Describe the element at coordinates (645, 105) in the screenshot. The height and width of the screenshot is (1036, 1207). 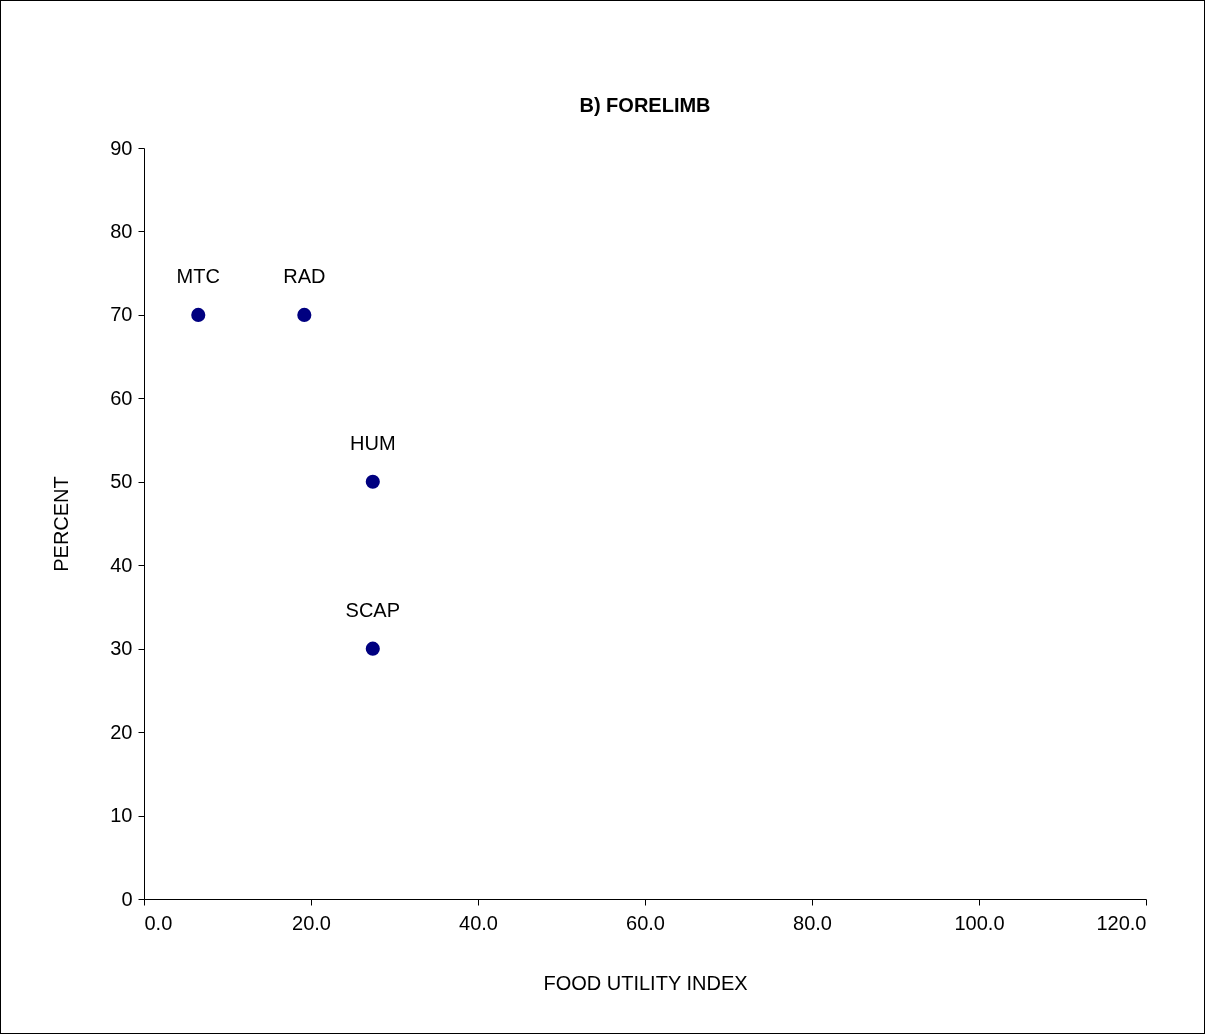
I see `chart-title: B) FORELIMB` at that location.